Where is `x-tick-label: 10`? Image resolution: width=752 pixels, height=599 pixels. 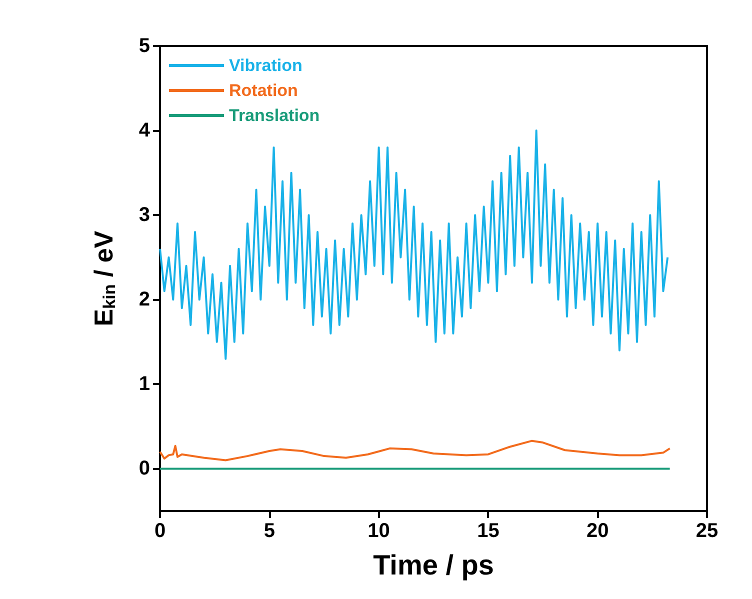 x-tick-label: 10 is located at coordinates (379, 531).